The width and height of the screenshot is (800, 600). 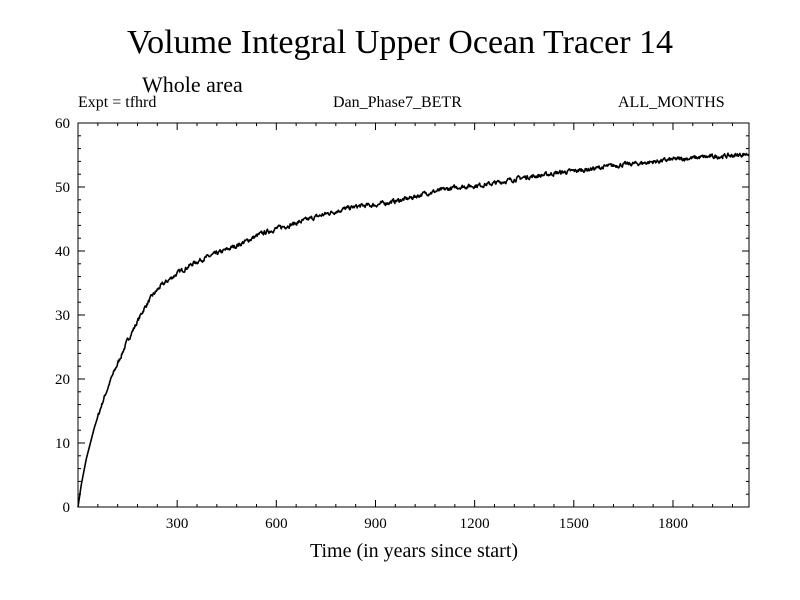 I want to click on y-tick-label: 10, so click(x=62, y=444).